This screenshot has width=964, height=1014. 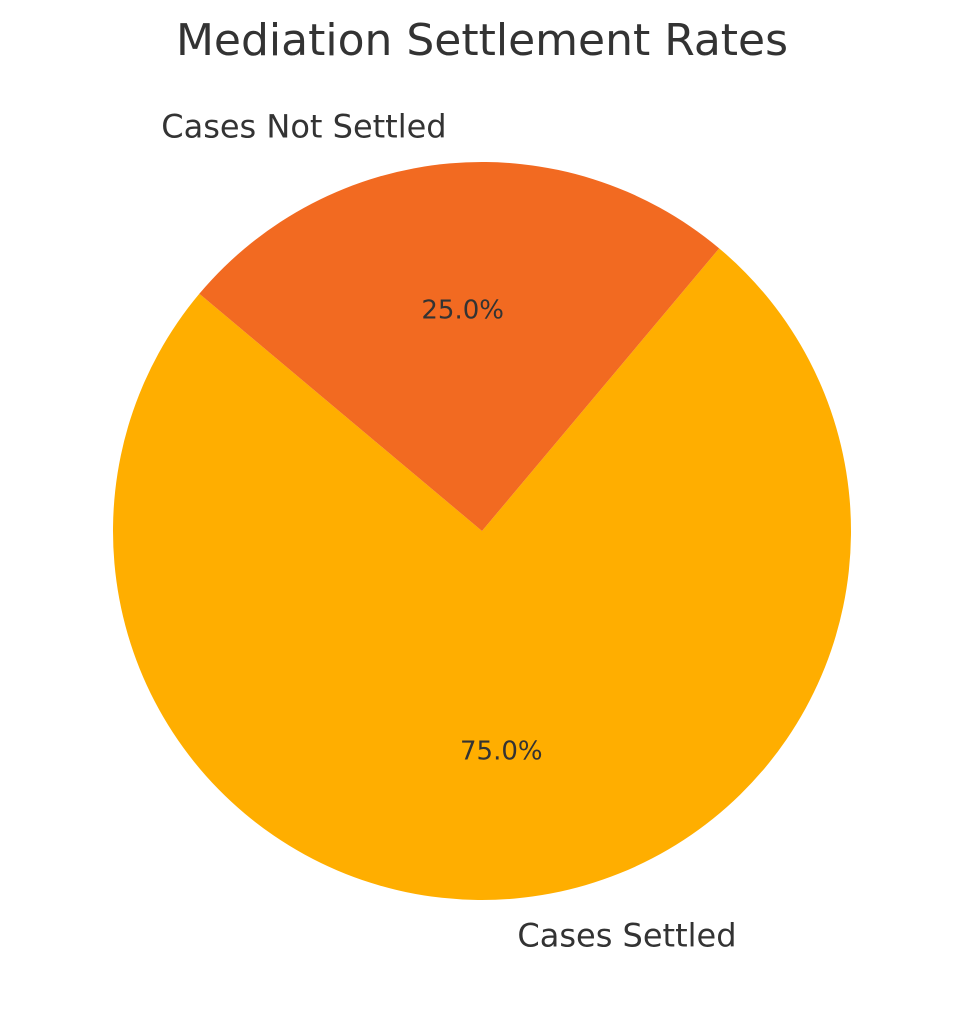 I want to click on percent-label-cases-settled: 75.0%, so click(x=501, y=752).